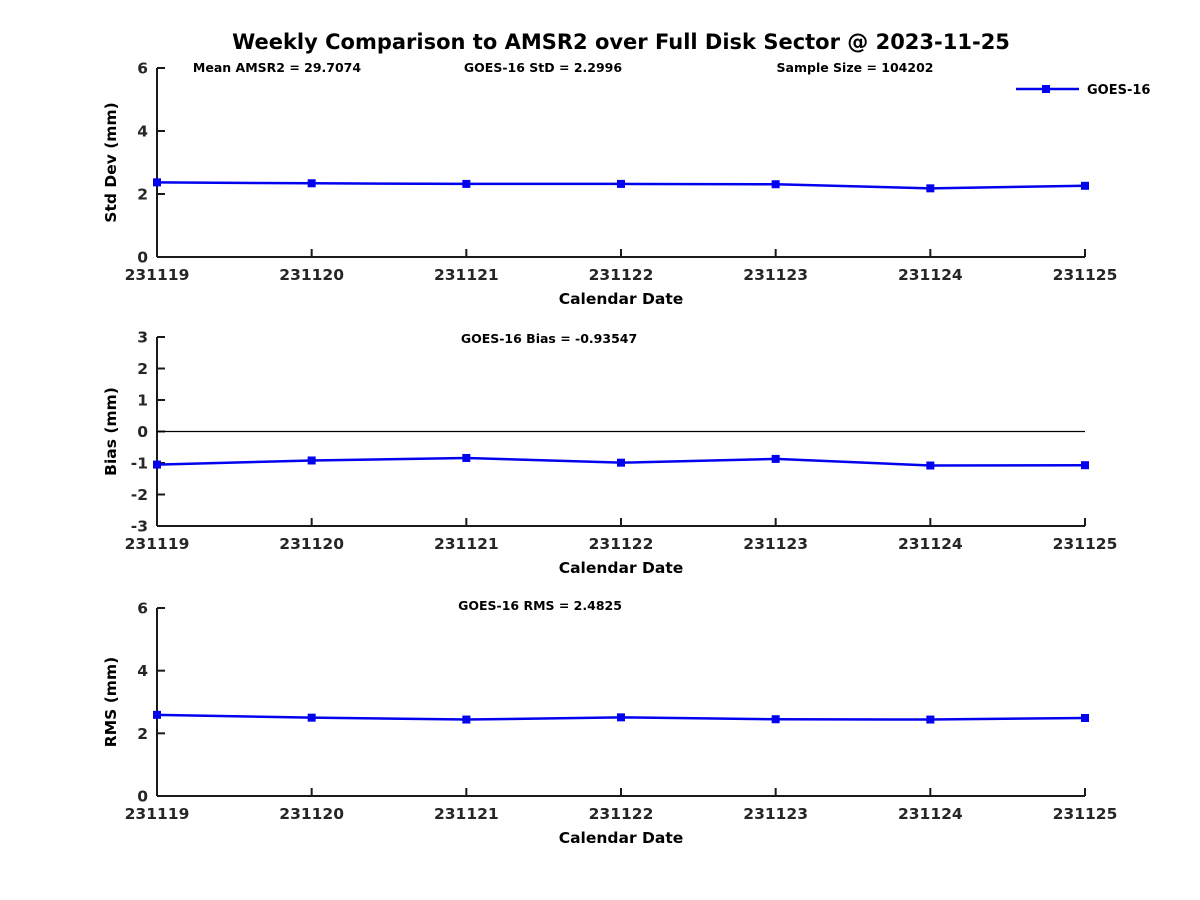 This screenshot has height=900, width=1200. I want to click on y-tick-label: 3, so click(142, 338).